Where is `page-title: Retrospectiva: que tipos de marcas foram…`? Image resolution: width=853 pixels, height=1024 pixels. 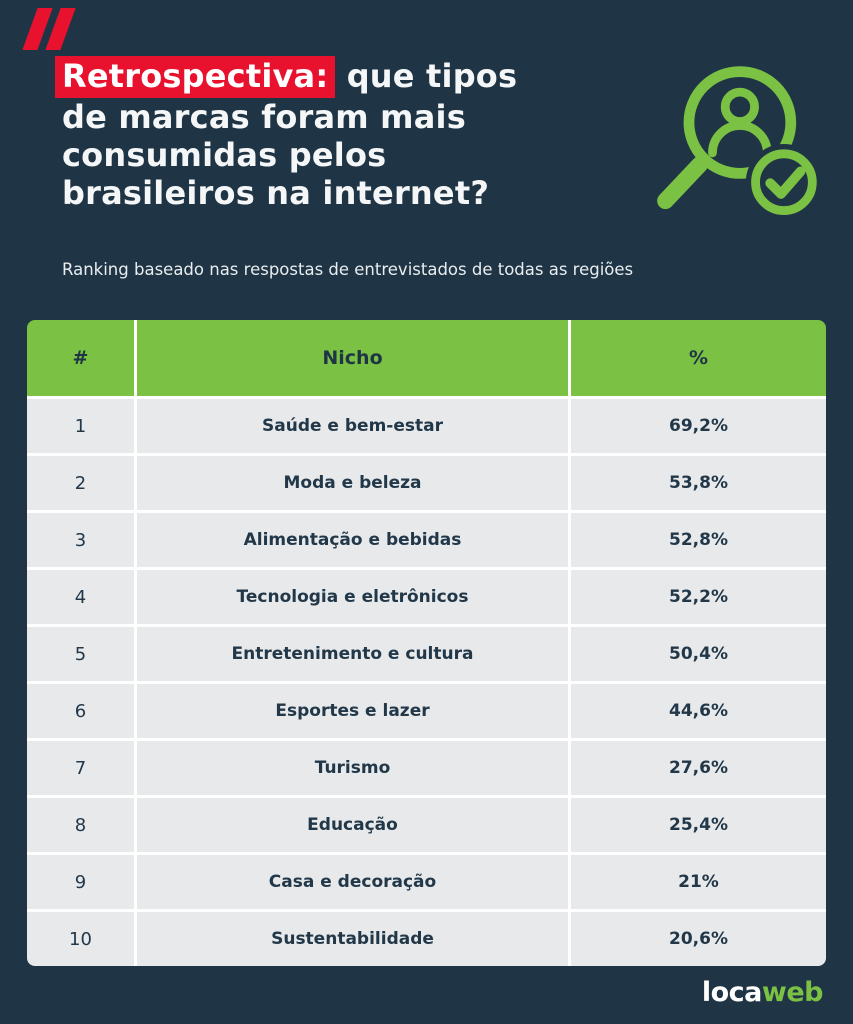
page-title: Retrospectiva: que tipos de marcas foram… is located at coordinates (353, 134).